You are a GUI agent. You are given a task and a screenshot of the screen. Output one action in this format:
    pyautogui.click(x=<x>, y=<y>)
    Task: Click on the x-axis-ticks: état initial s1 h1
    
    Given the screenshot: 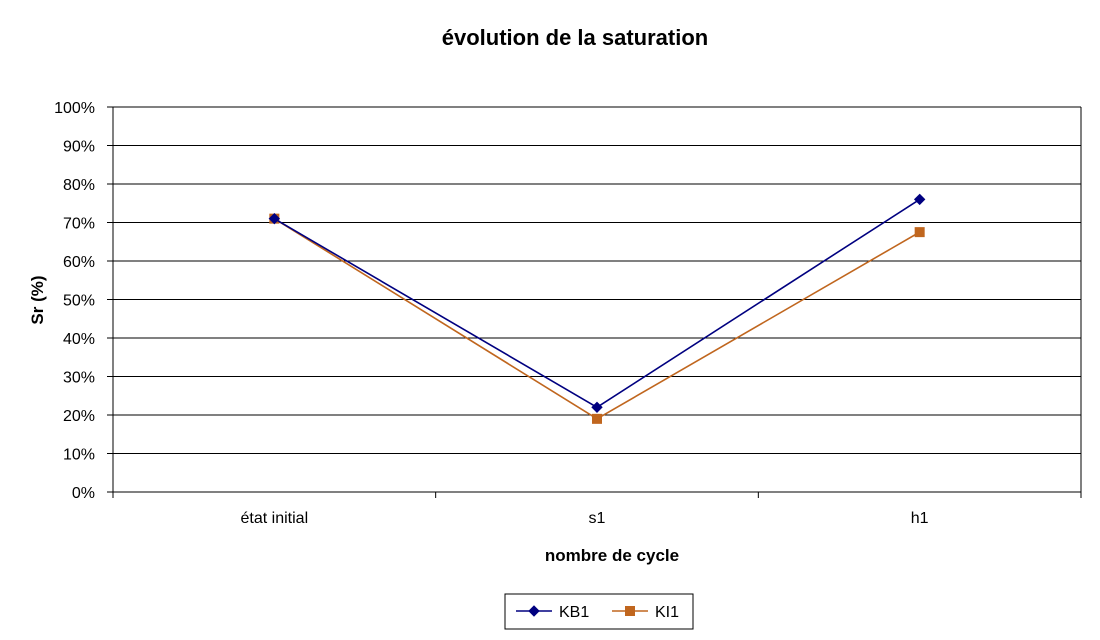 What is the action you would take?
    pyautogui.click(x=597, y=509)
    